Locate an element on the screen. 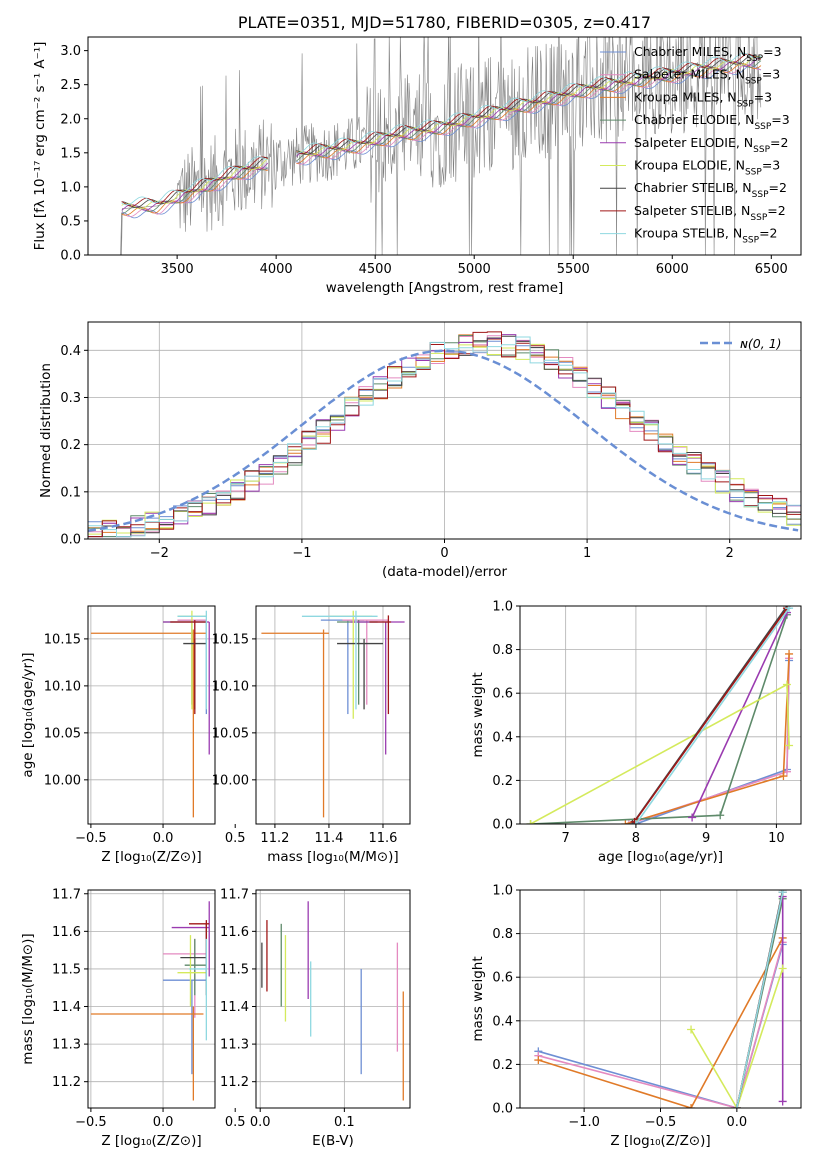  x-tick-label: 5500 is located at coordinates (573, 269).